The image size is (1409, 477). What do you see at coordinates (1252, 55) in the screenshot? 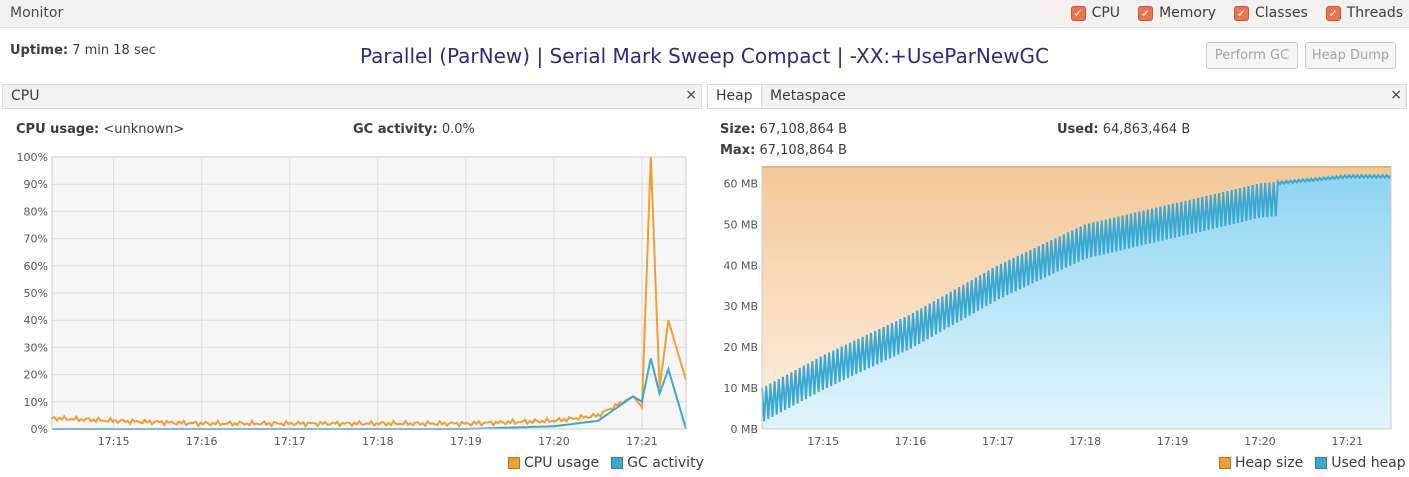
I see `perform-gc-button: Perform GC` at bounding box center [1252, 55].